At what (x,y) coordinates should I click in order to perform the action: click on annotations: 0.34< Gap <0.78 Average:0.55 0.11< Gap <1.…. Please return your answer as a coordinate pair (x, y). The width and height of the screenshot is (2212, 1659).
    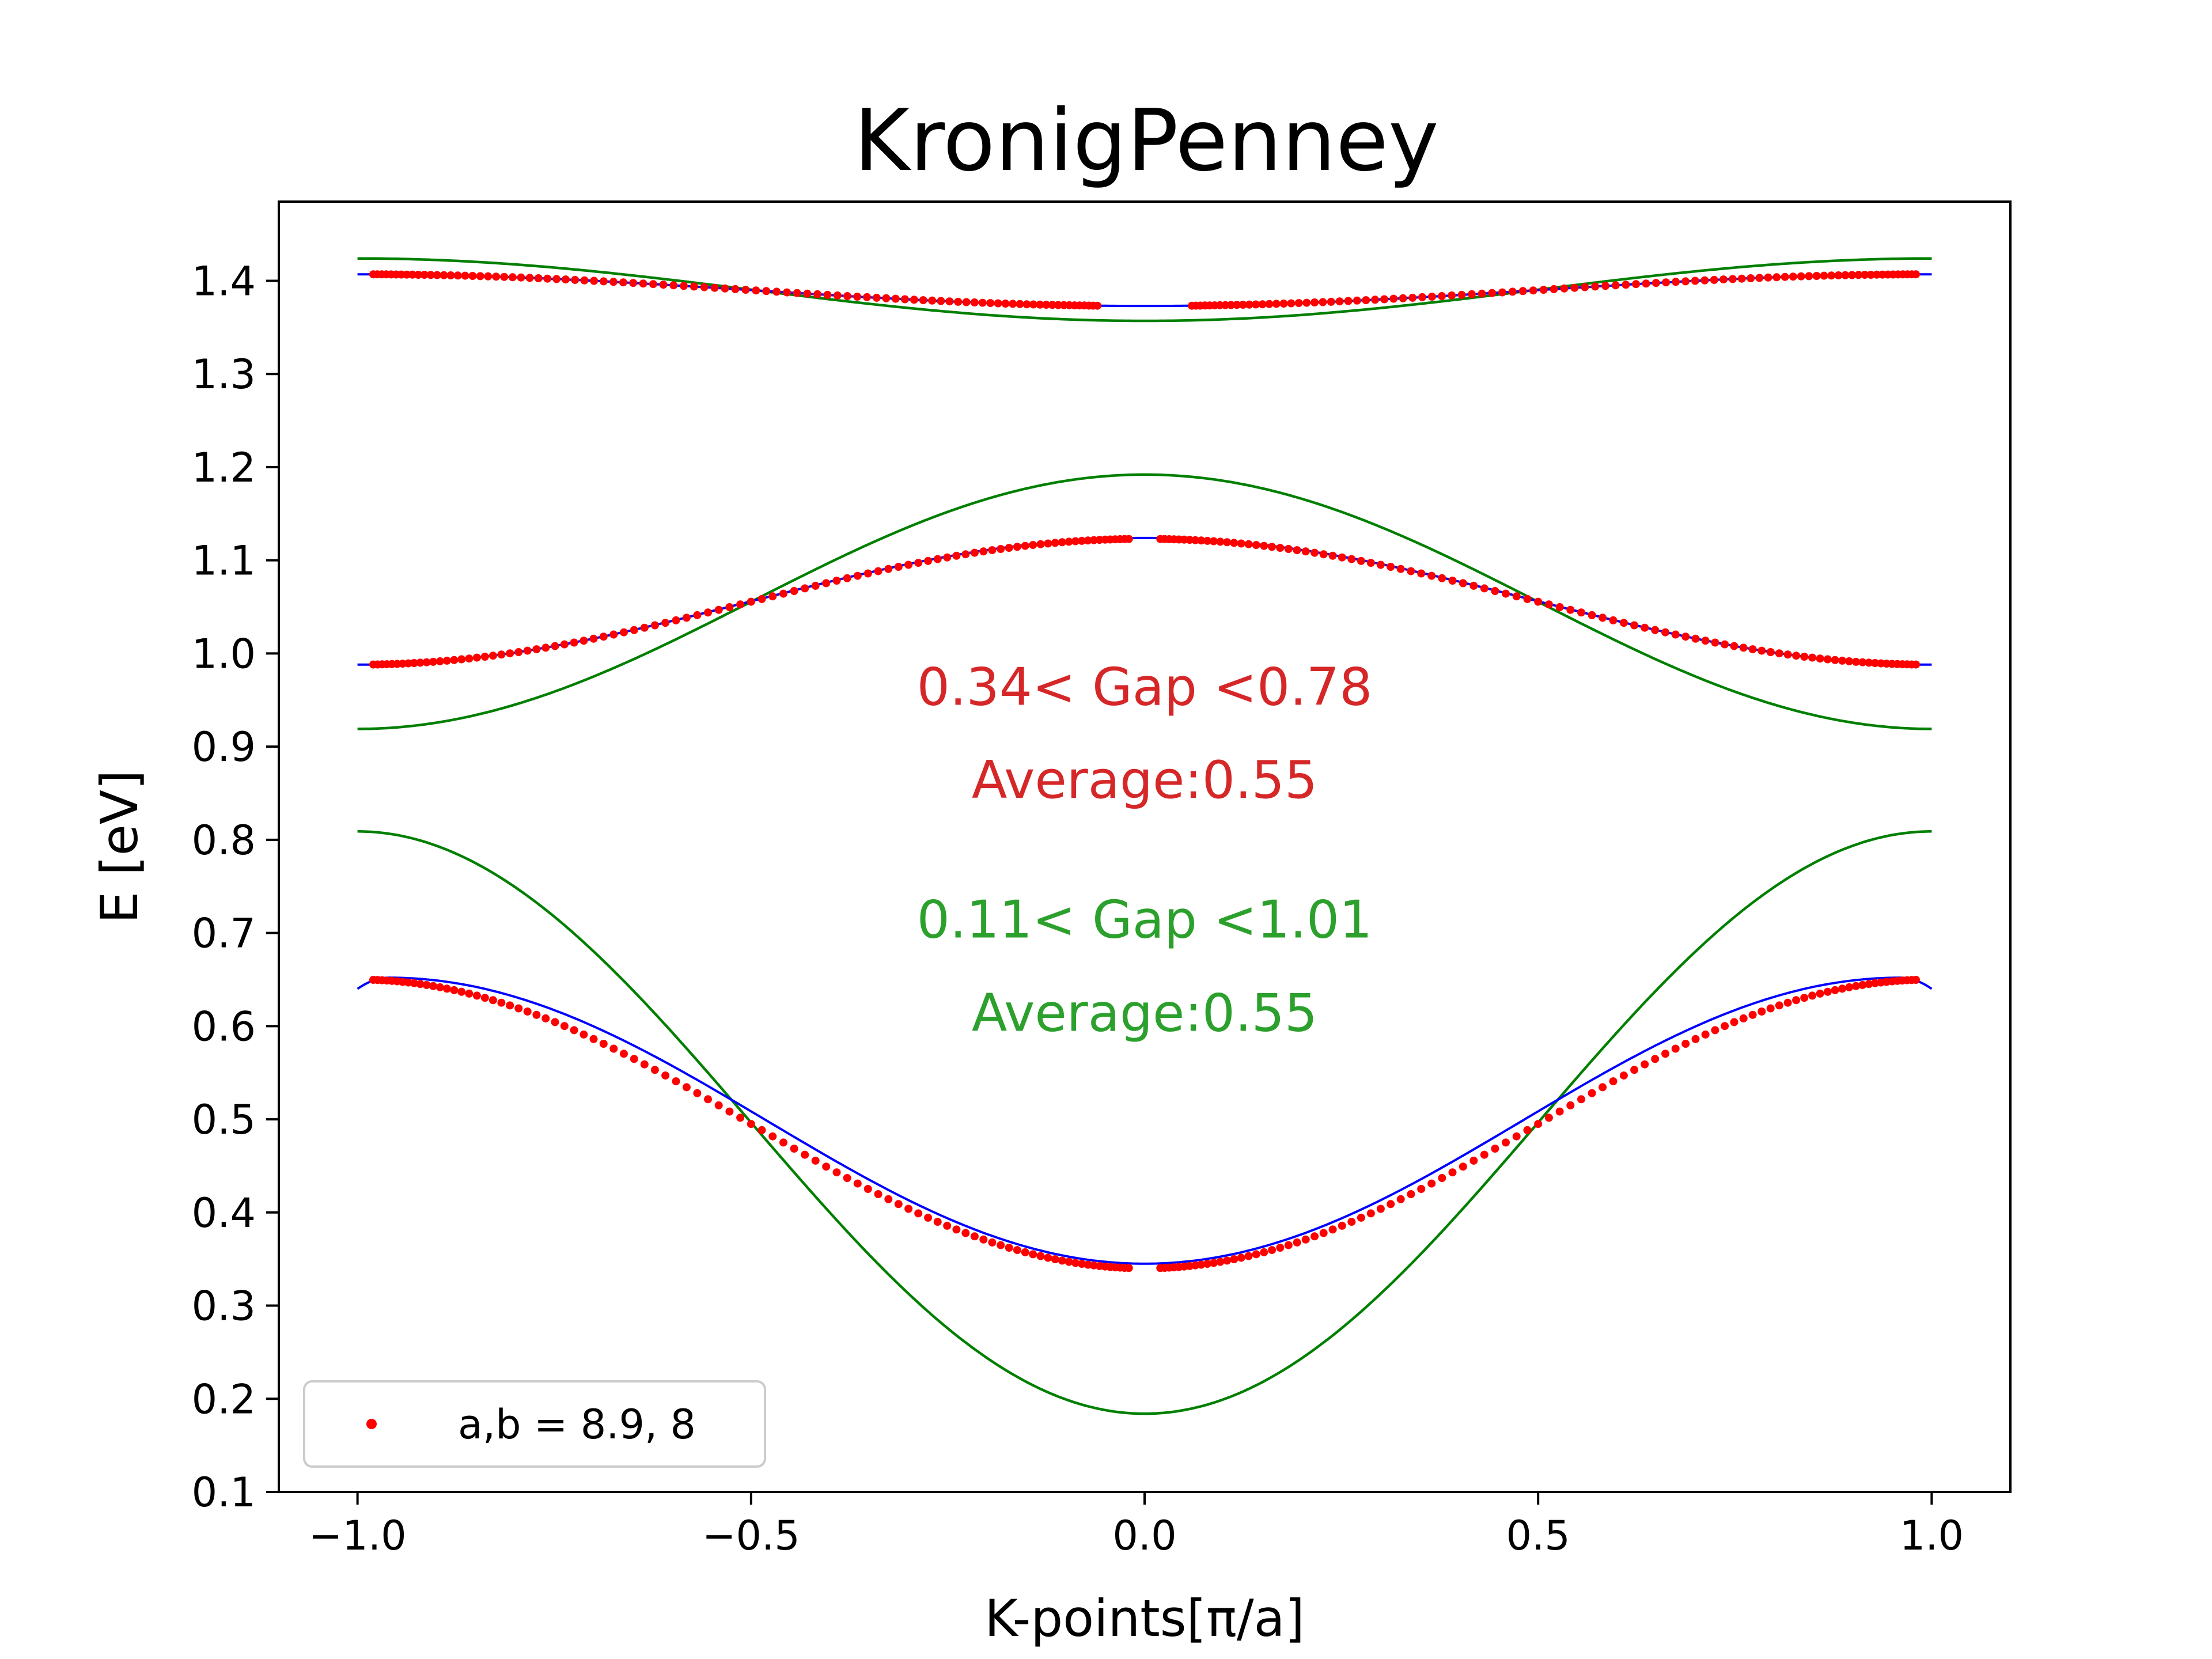
    Looking at the image, I should click on (1145, 850).